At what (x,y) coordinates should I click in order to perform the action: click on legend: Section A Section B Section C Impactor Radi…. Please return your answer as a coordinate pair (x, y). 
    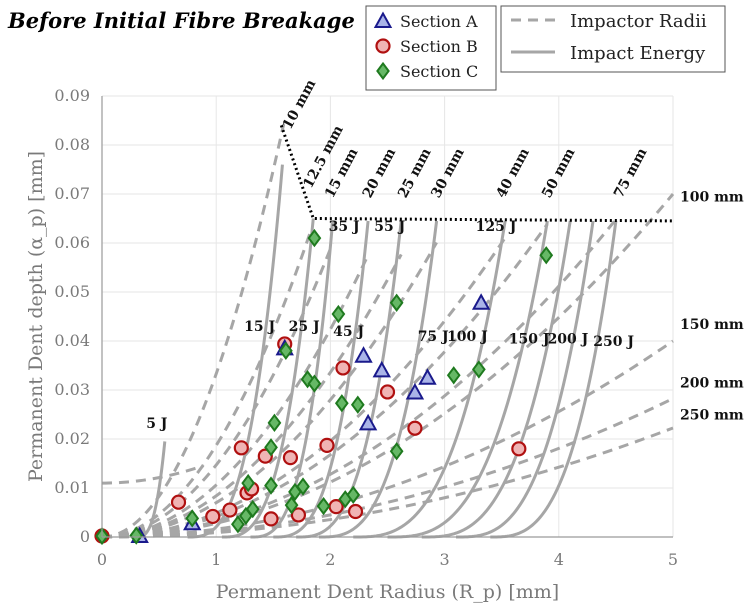
    Looking at the image, I should click on (545, 48).